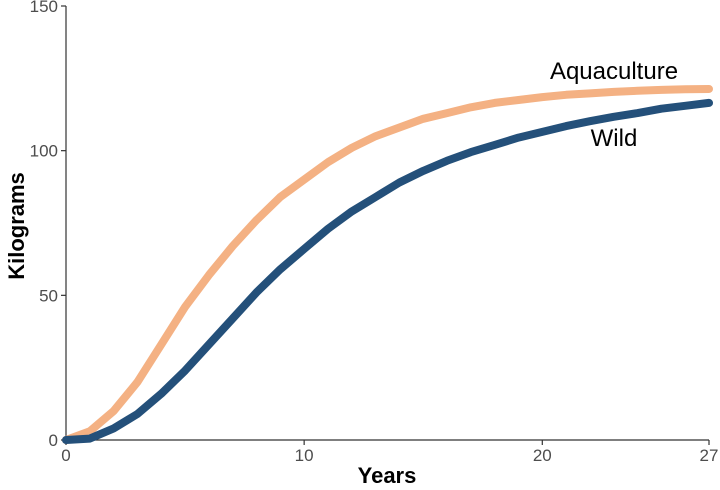 The image size is (720, 490). What do you see at coordinates (44, 151) in the screenshot?
I see `y-tick-label: 100` at bounding box center [44, 151].